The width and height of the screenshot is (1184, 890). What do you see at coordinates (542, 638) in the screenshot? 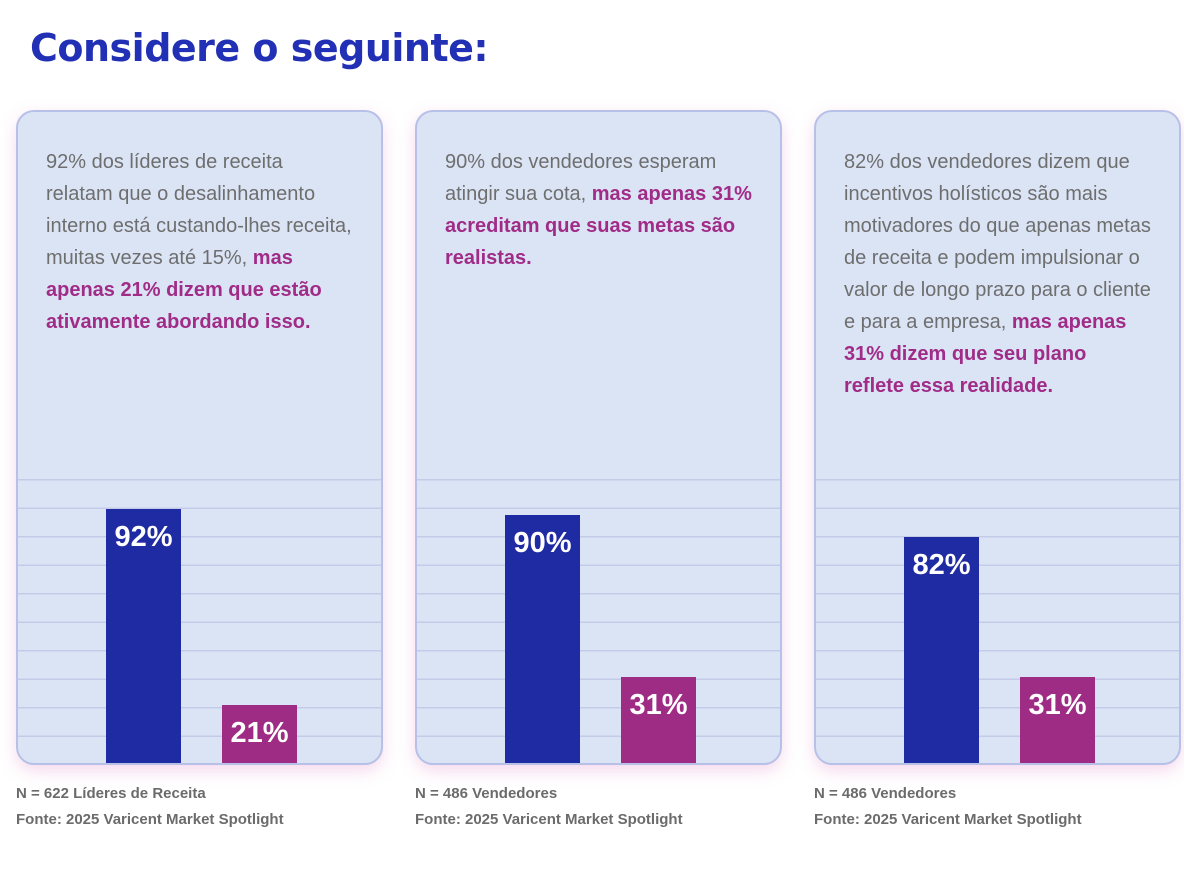
I see `bar-90-percent: 90%` at bounding box center [542, 638].